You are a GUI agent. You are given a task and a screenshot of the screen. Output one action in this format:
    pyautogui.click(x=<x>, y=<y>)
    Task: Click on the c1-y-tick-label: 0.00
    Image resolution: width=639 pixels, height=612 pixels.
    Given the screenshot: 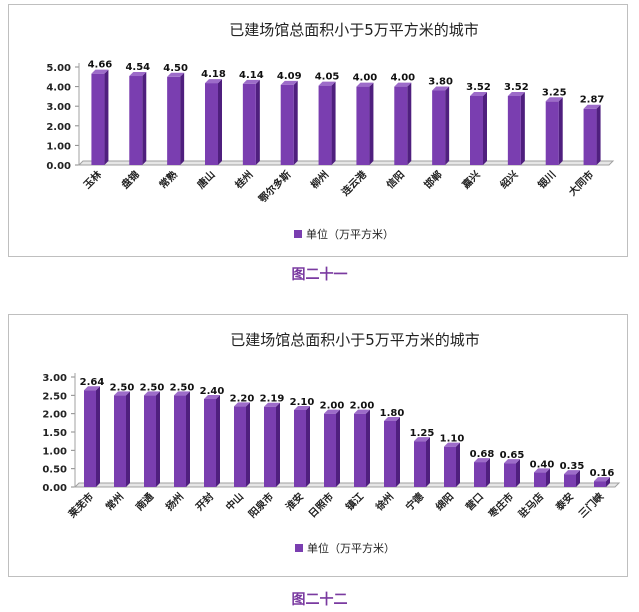 What is the action you would take?
    pyautogui.click(x=58, y=166)
    